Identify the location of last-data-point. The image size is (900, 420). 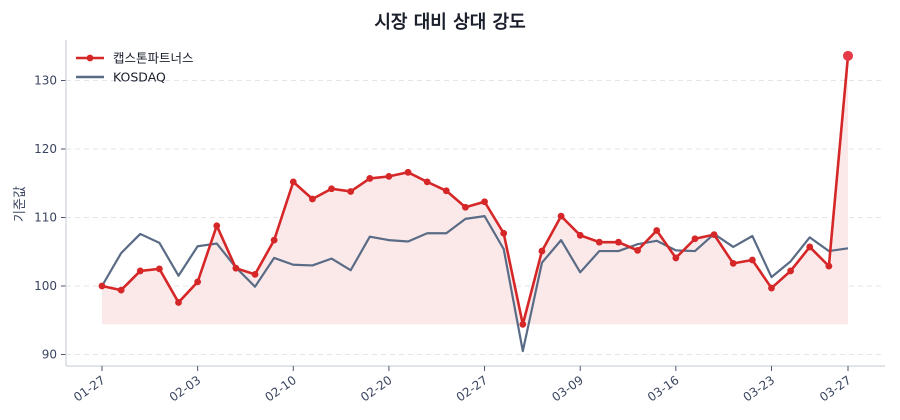
(848, 55).